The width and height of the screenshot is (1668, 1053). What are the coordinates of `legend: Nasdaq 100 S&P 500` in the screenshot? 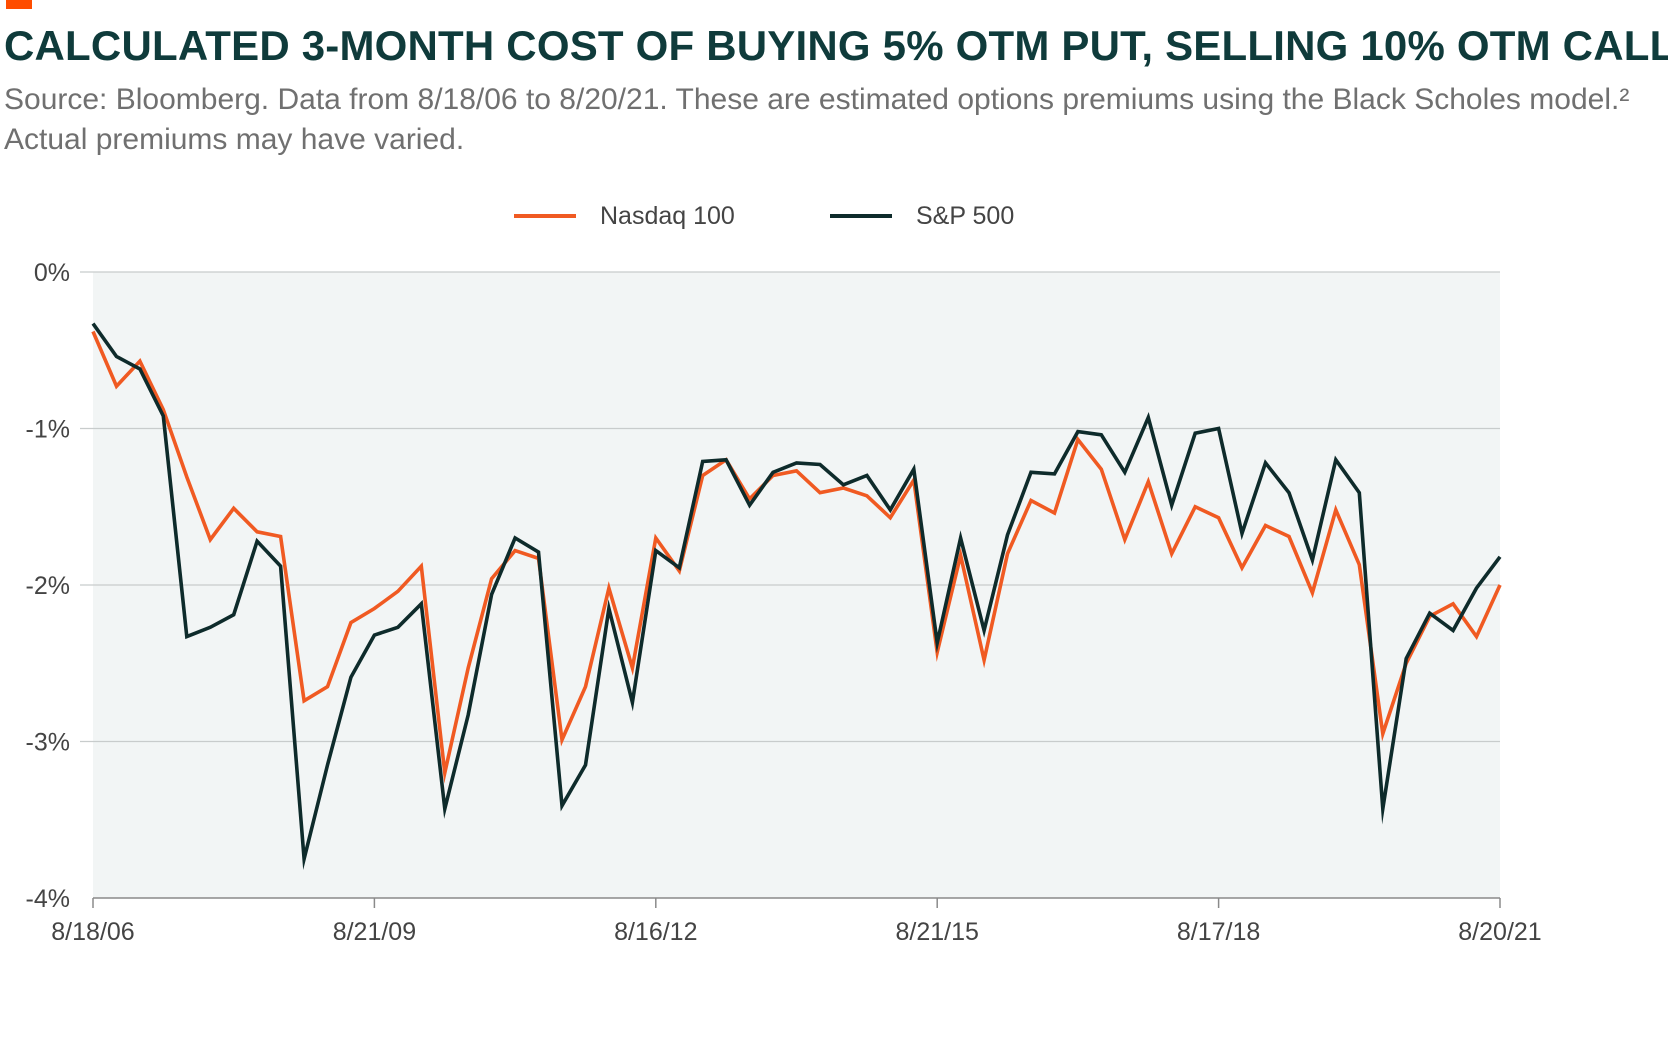 It's located at (834, 216).